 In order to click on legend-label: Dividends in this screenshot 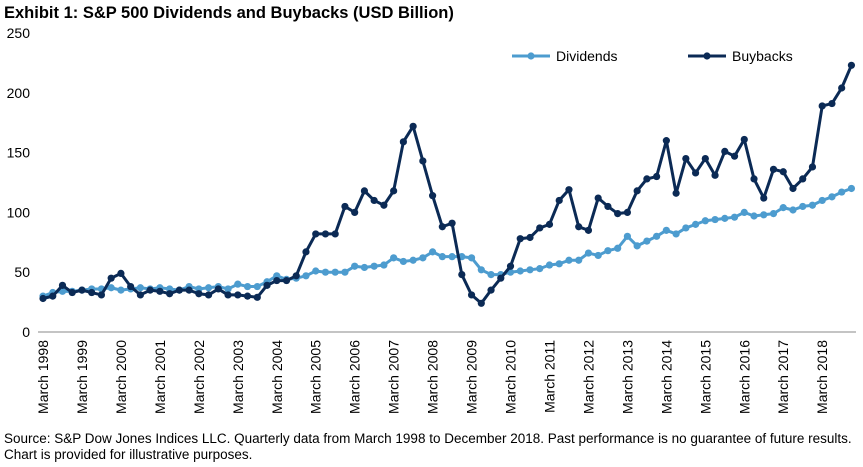, I will do `click(586, 56)`.